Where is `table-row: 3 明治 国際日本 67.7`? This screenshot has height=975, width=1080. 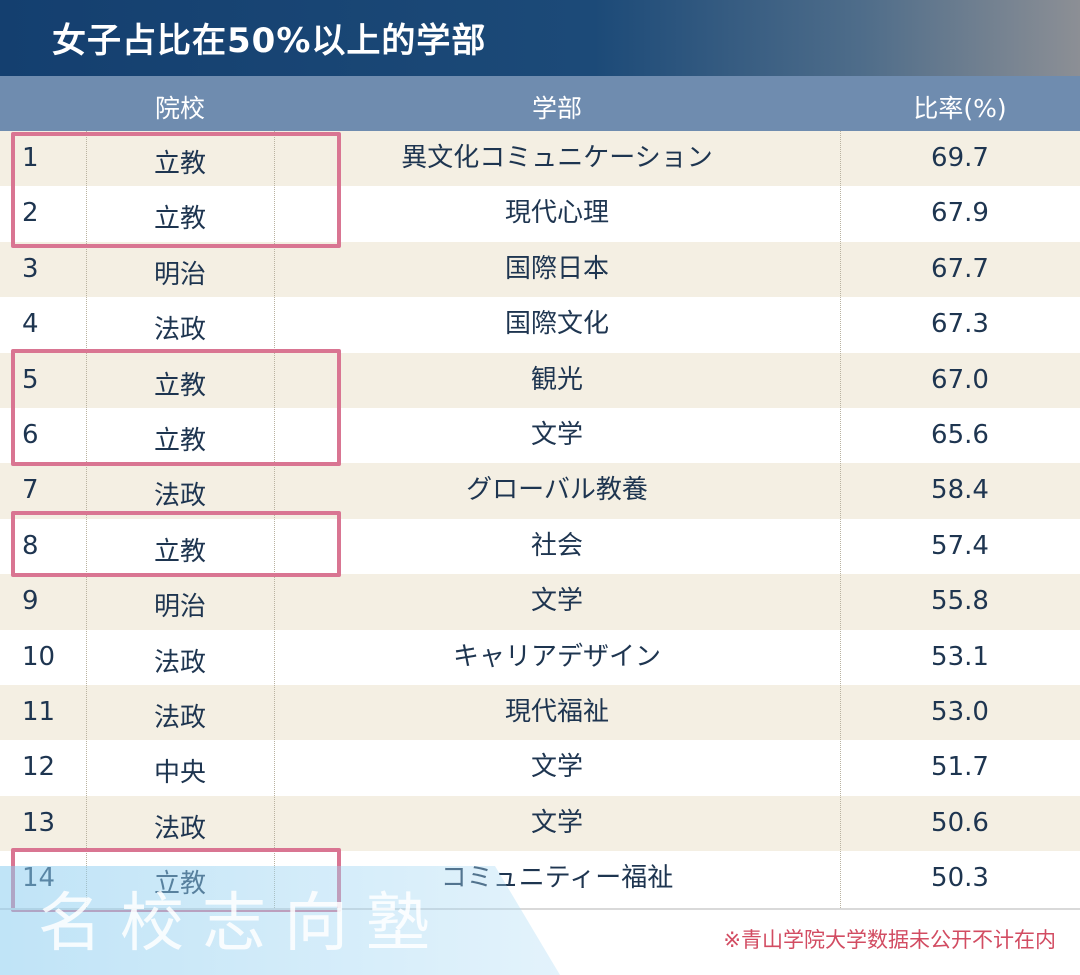
table-row: 3 明治 国際日本 67.7 is located at coordinates (540, 269).